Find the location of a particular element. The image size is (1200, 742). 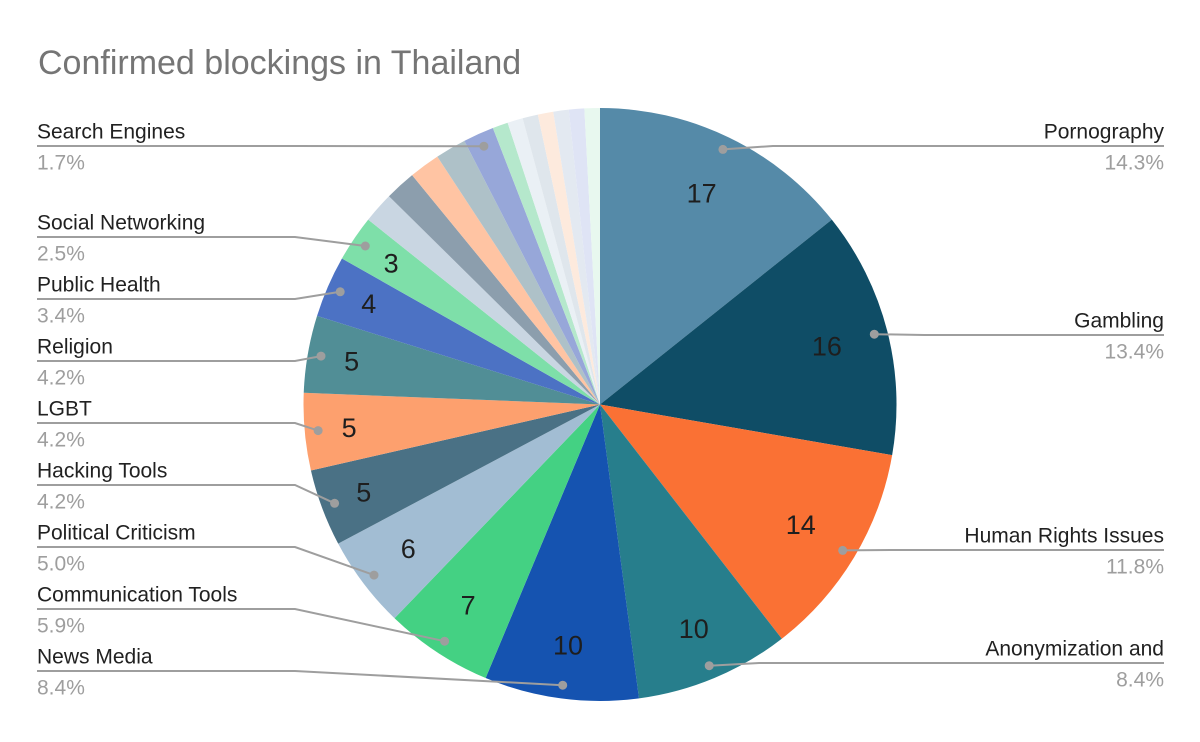

leader-line-public-health is located at coordinates (189, 295).